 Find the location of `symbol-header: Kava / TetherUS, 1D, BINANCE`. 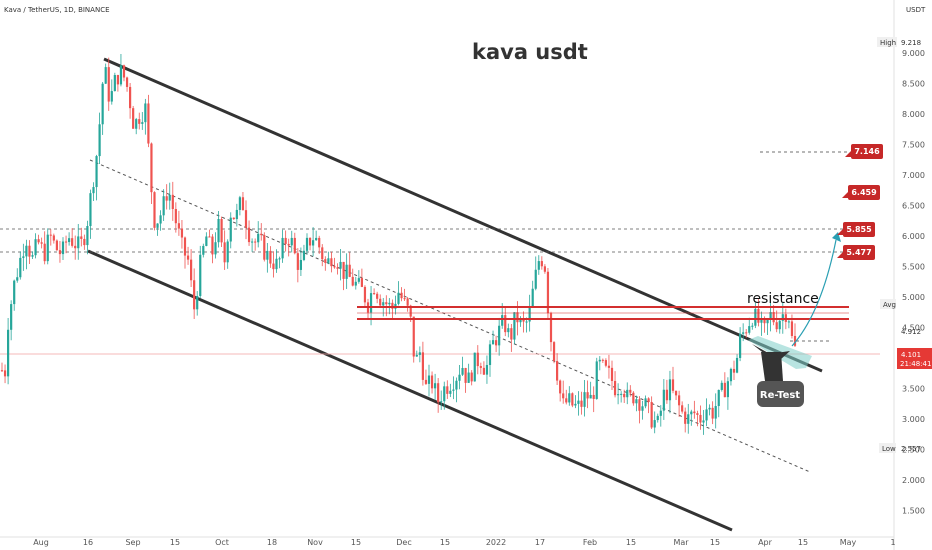

symbol-header: Kava / TetherUS, 1D, BINANCE is located at coordinates (57, 10).